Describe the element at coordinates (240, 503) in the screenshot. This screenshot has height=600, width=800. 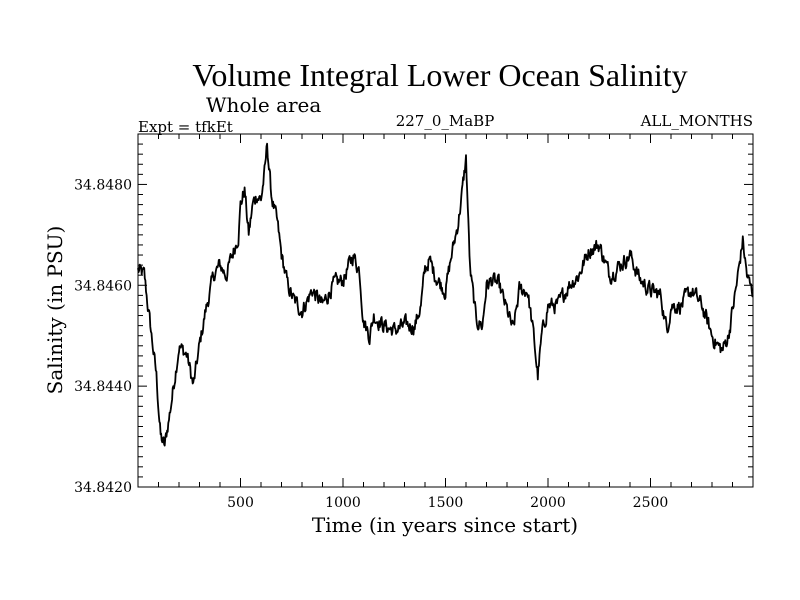
I see `x-tick-label: 500` at that location.